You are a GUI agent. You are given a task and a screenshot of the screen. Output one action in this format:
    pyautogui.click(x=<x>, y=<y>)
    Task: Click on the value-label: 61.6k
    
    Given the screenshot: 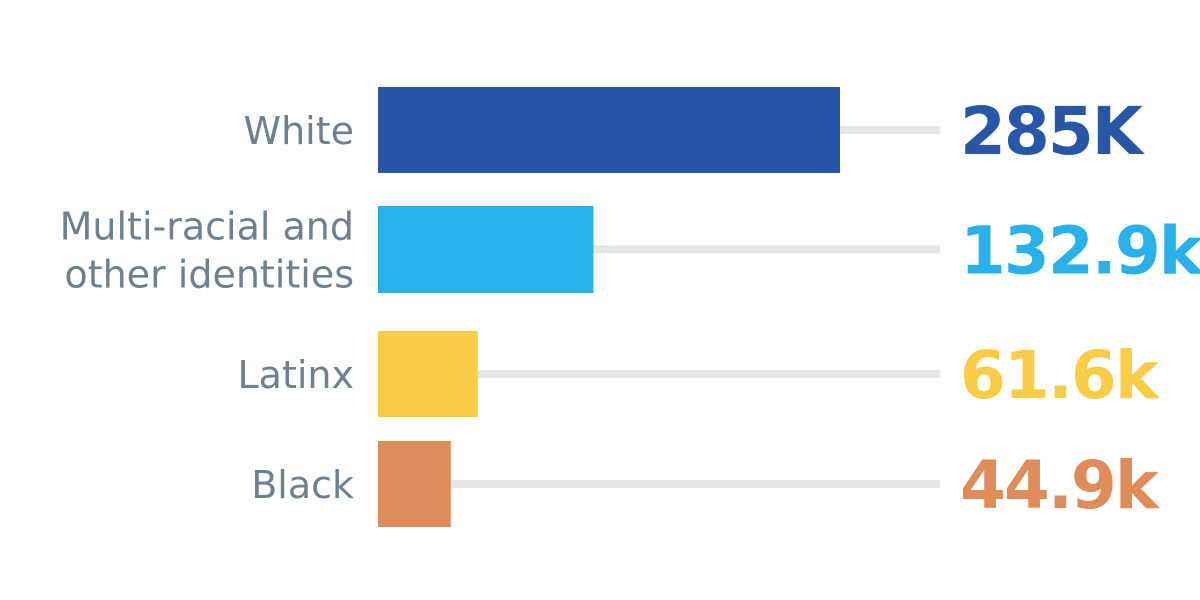 What is the action you would take?
    pyautogui.click(x=1060, y=375)
    